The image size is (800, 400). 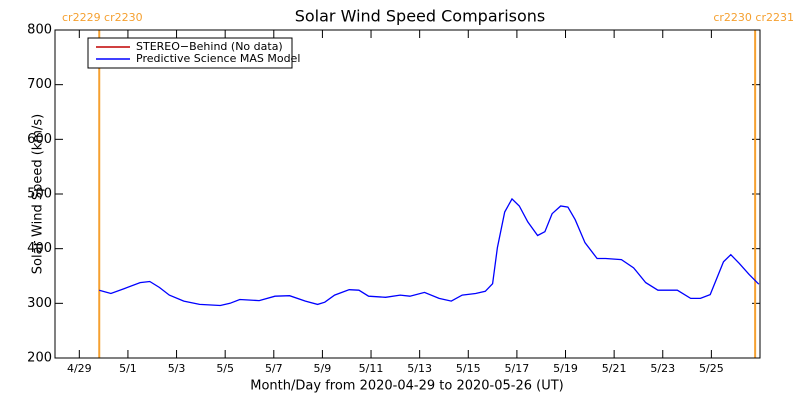 I want to click on y-tick-label: 500, so click(x=39, y=194).